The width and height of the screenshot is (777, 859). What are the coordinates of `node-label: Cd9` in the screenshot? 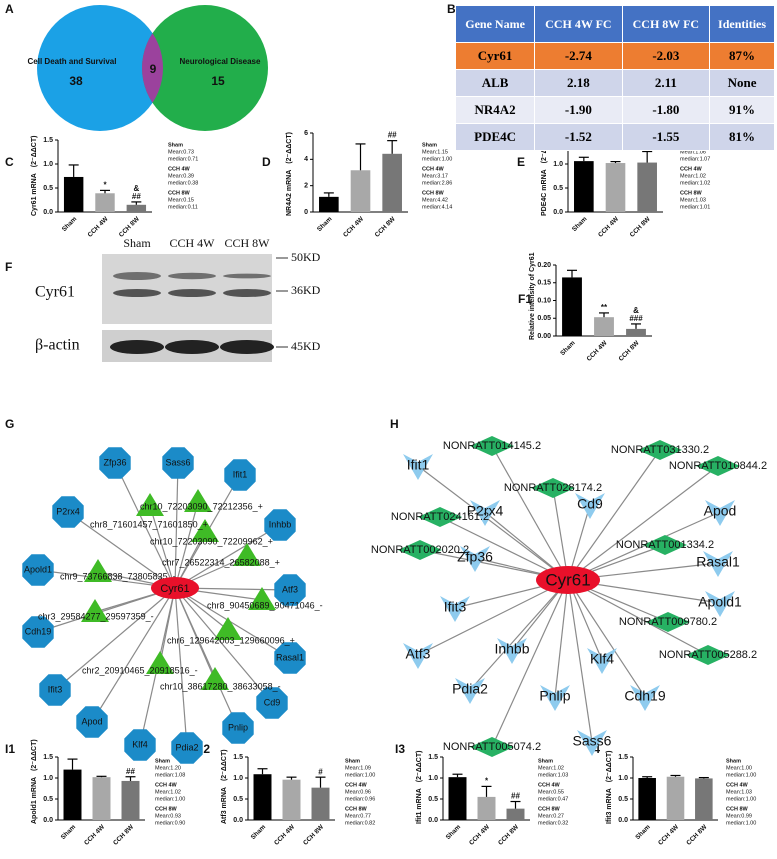 It's located at (590, 504).